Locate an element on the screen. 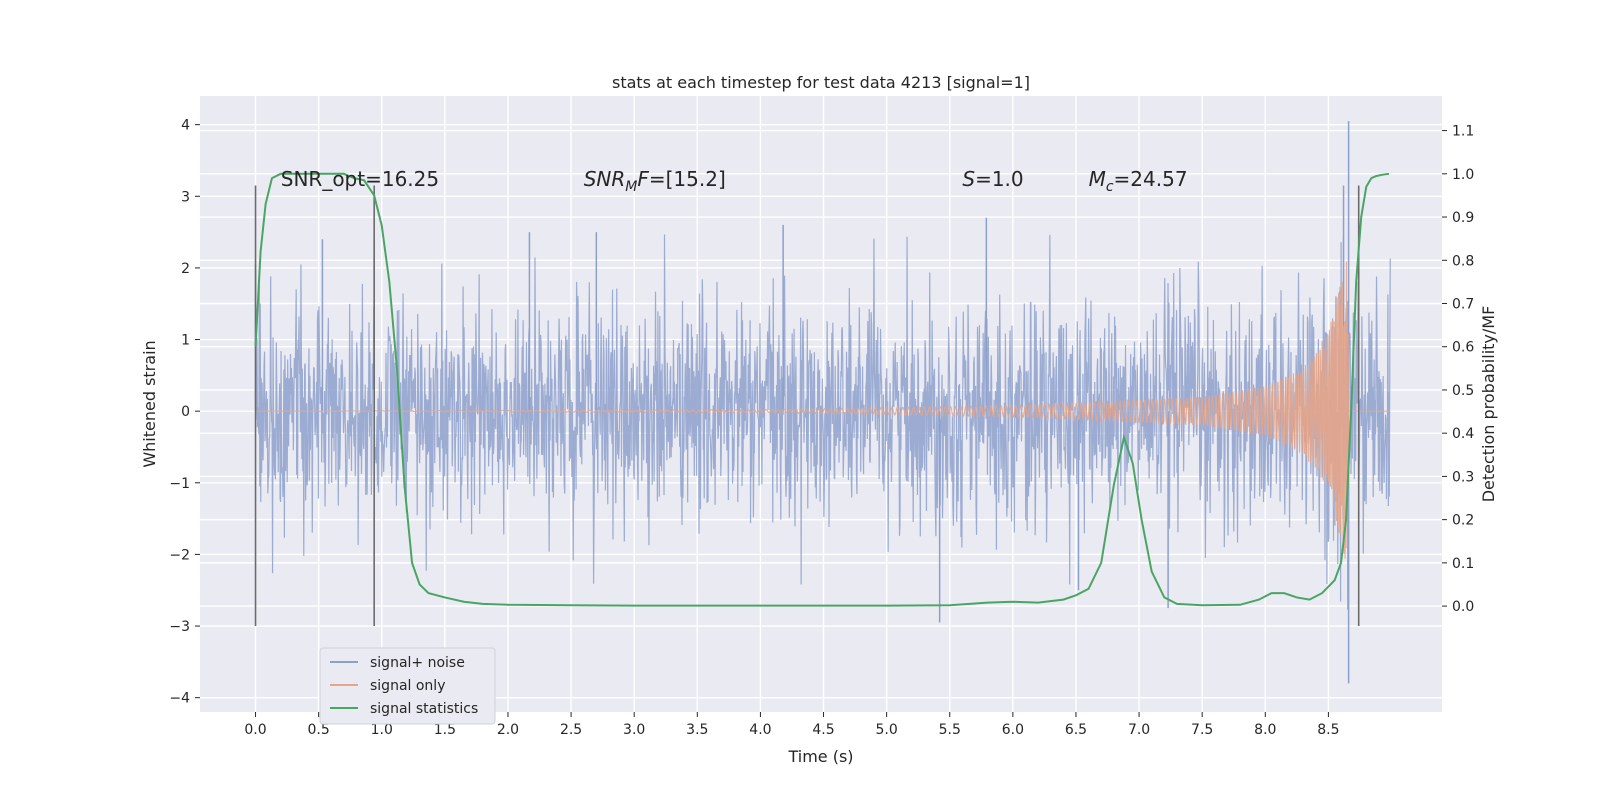 Image resolution: width=1600 pixels, height=800 pixels. y-tick-label: 3 is located at coordinates (185, 197).